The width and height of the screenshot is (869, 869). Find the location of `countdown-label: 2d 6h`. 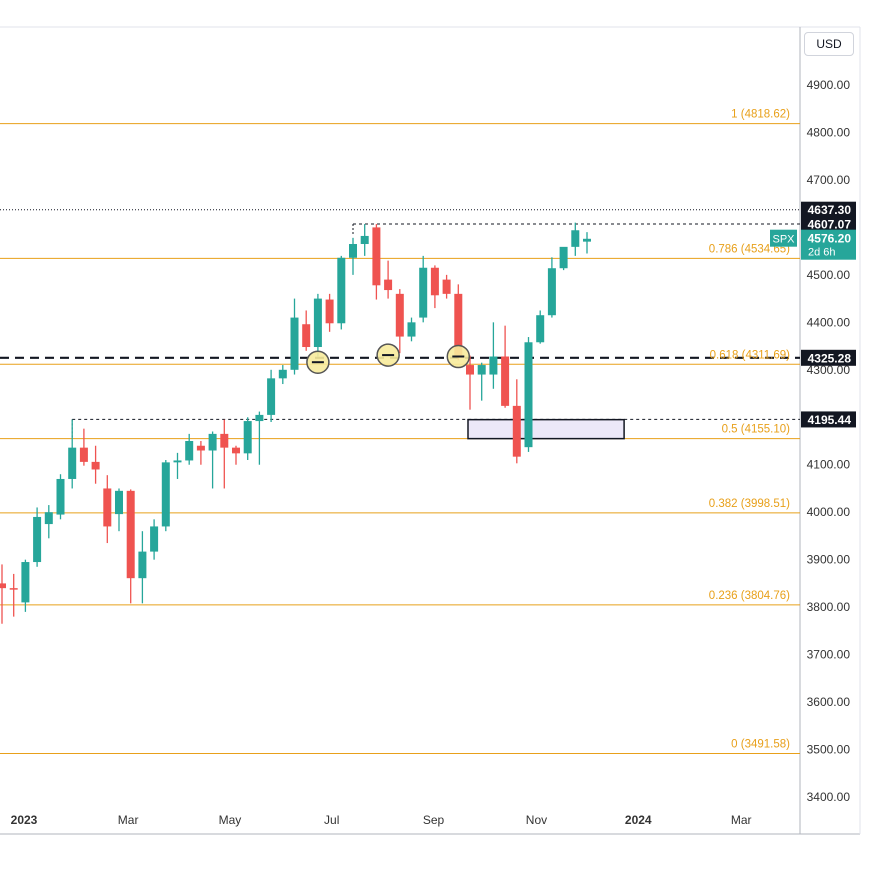

countdown-label: 2d 6h is located at coordinates (822, 253).